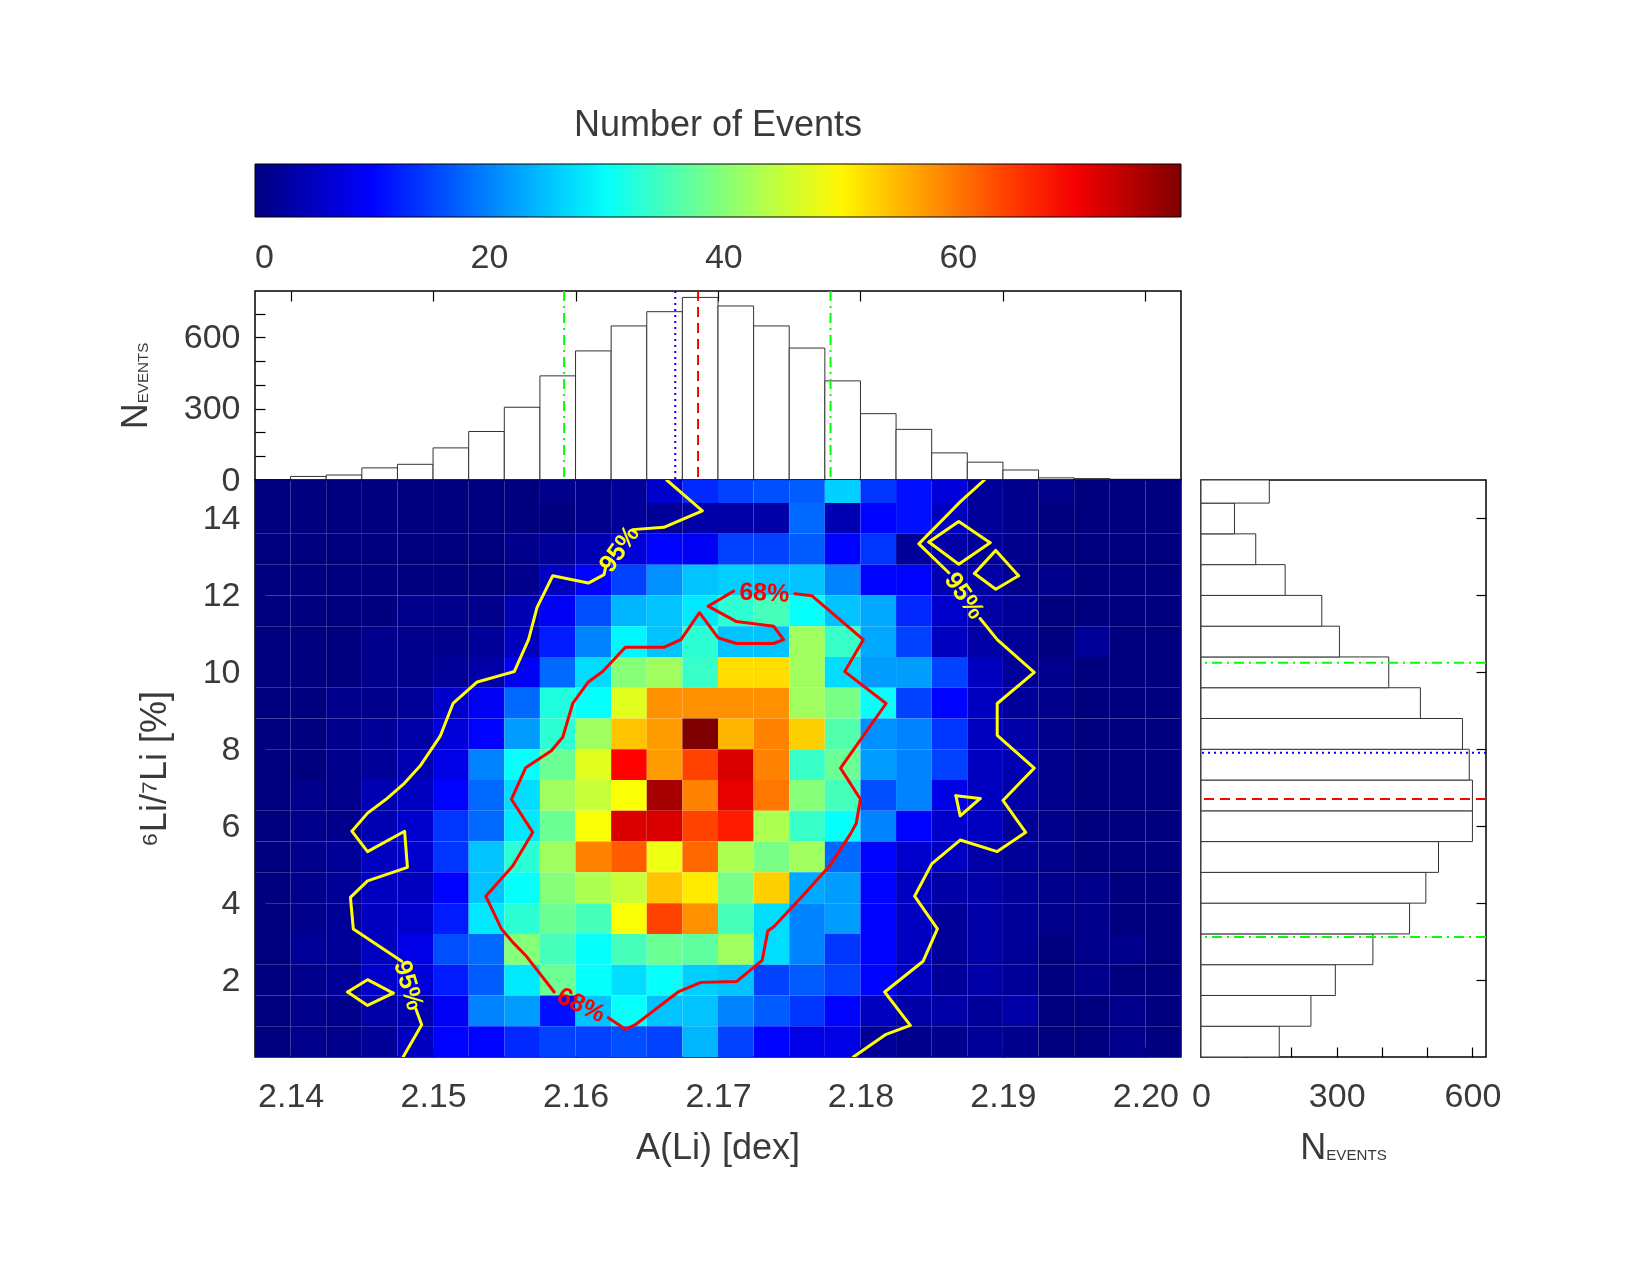 The width and height of the screenshot is (1650, 1275). I want to click on x-tick-label: 300, so click(1337, 1094).